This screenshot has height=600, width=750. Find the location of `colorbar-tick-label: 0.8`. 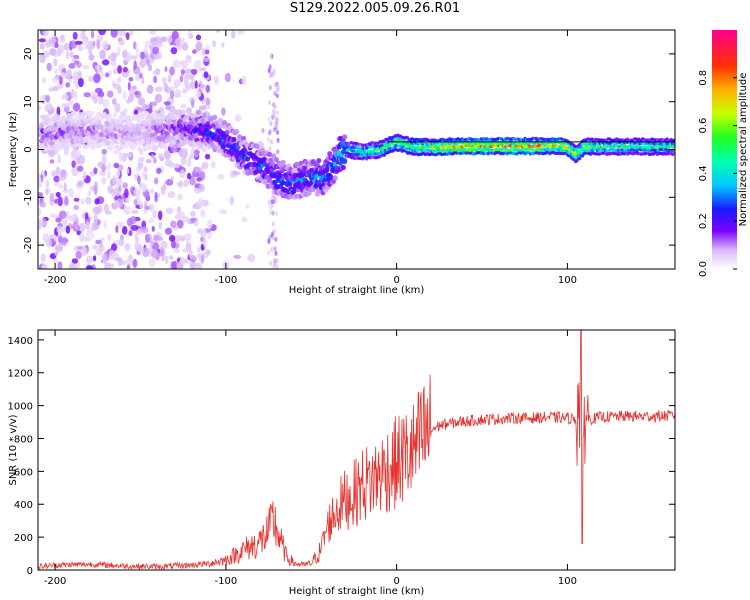

colorbar-tick-label: 0.8 is located at coordinates (703, 78).